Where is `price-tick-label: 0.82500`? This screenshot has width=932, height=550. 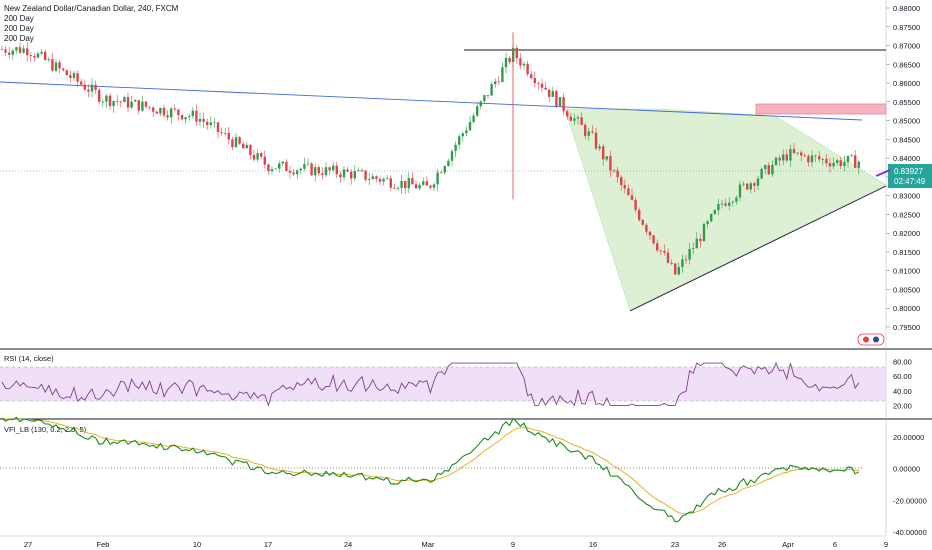
price-tick-label: 0.82500 is located at coordinates (906, 214).